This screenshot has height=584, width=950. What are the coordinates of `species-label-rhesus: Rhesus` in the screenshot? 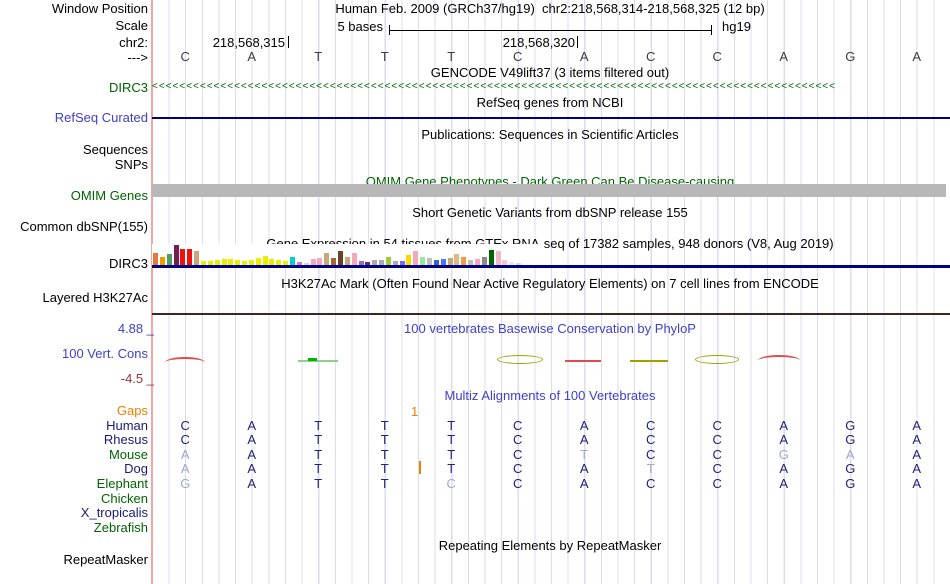 It's located at (125, 439).